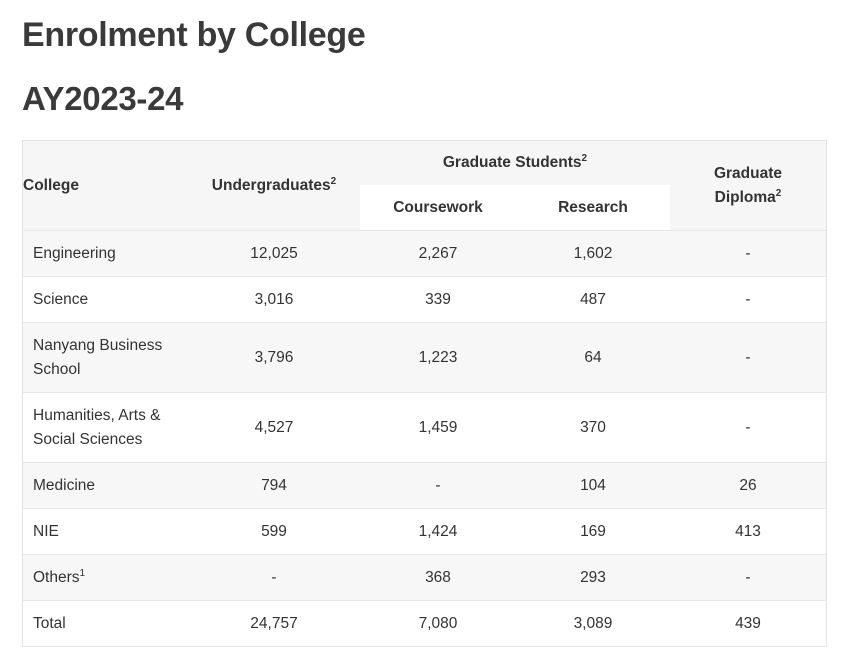 This screenshot has width=851, height=665. What do you see at coordinates (82, 573) in the screenshot?
I see `college-footnote: 1` at bounding box center [82, 573].